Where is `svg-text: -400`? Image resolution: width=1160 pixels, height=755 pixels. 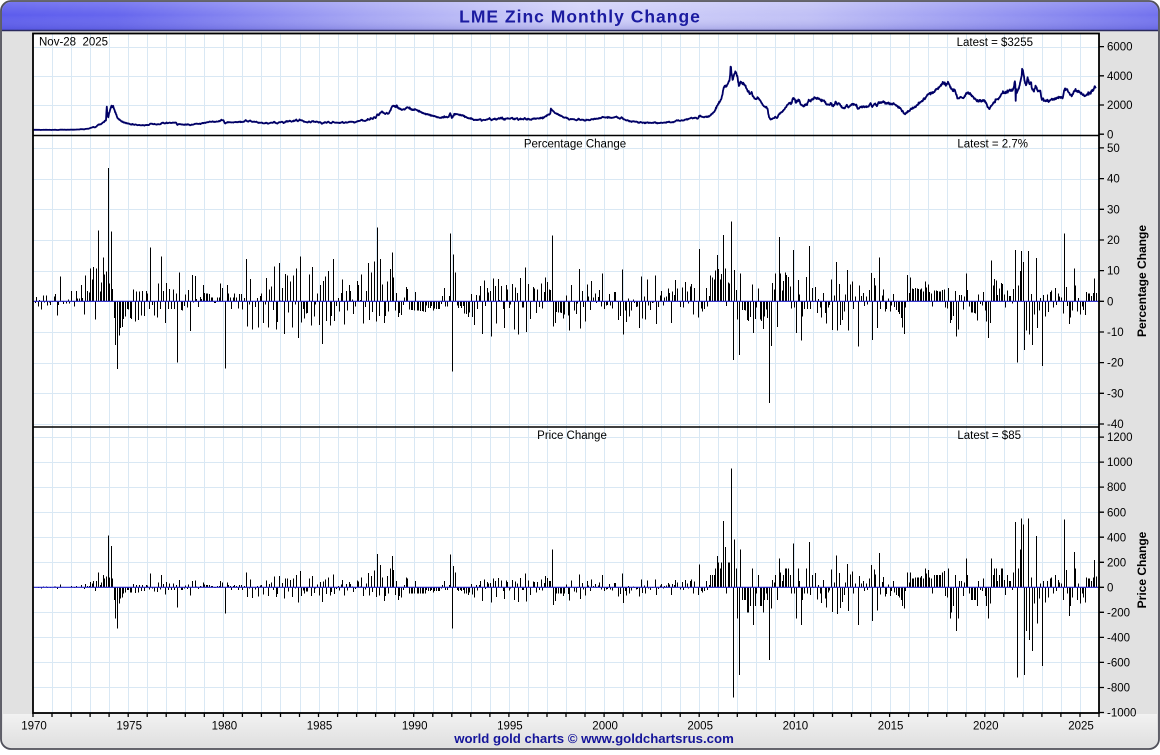
svg-text: -400 is located at coordinates (1118, 639).